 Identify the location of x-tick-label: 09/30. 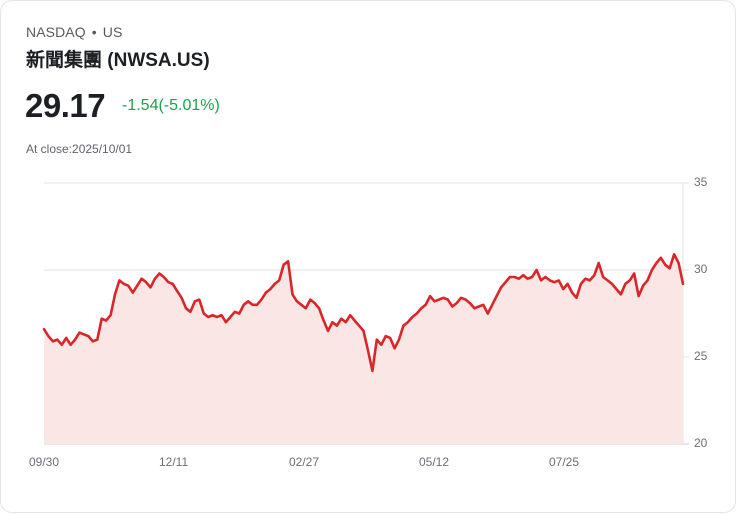
(44, 462).